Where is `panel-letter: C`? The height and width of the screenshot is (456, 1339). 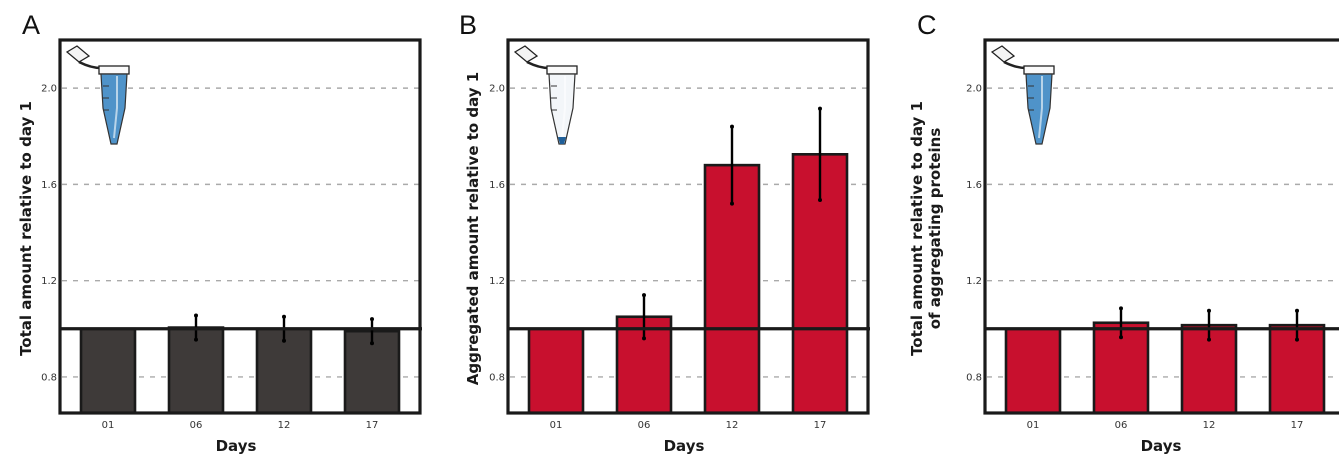 panel-letter: C is located at coordinates (927, 25).